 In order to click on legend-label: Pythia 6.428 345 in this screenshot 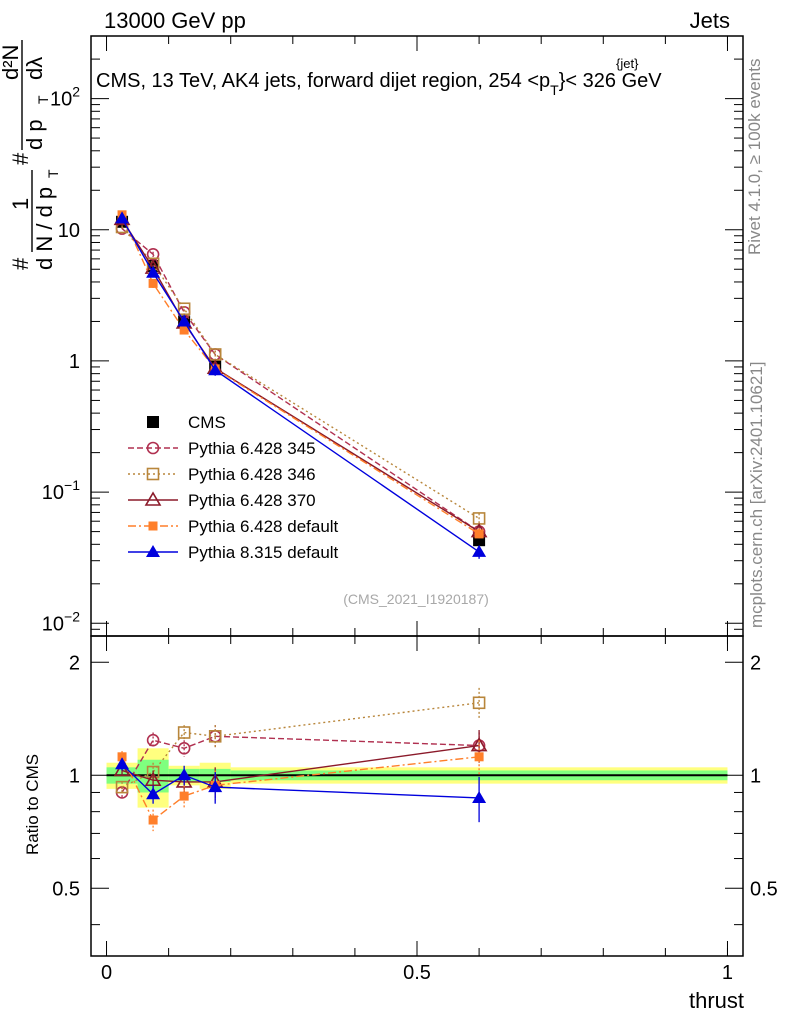, I will do `click(252, 448)`.